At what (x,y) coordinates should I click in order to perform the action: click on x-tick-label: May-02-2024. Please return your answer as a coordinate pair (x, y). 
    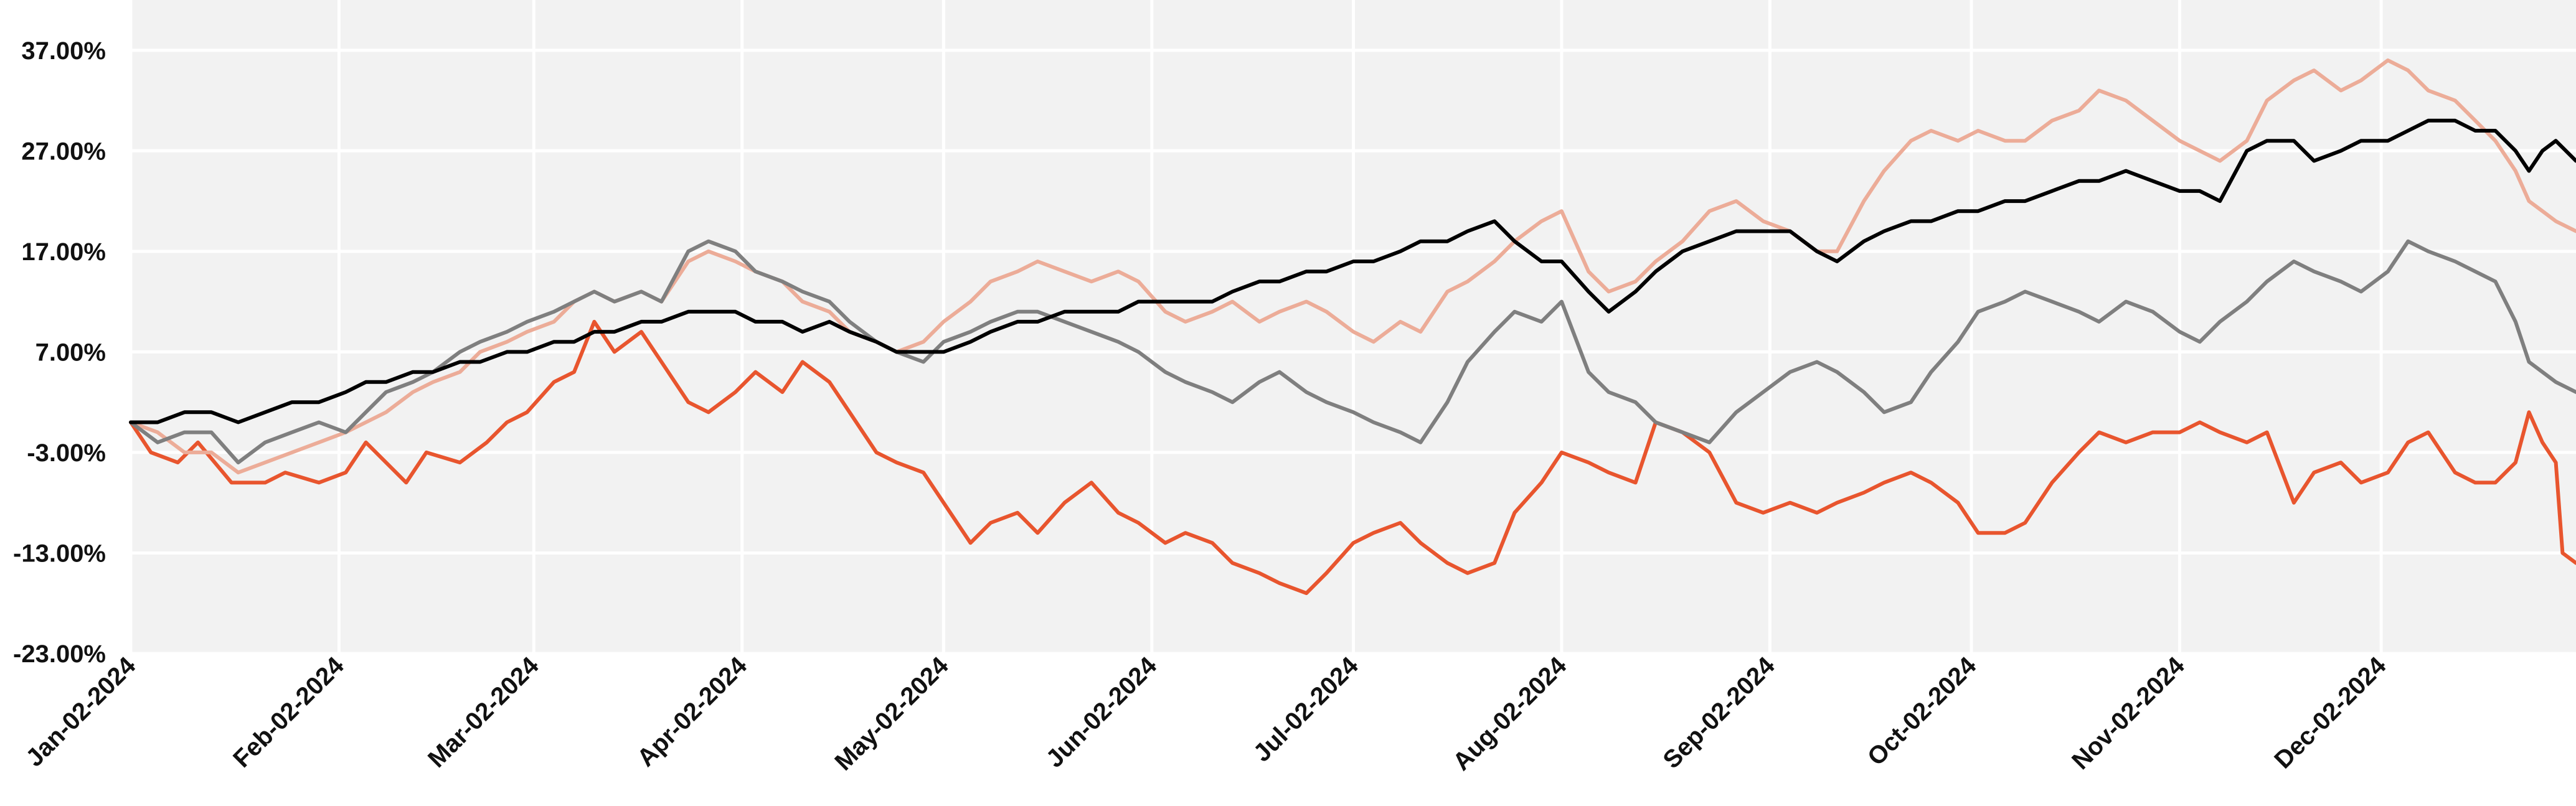
    Looking at the image, I should click on (891, 714).